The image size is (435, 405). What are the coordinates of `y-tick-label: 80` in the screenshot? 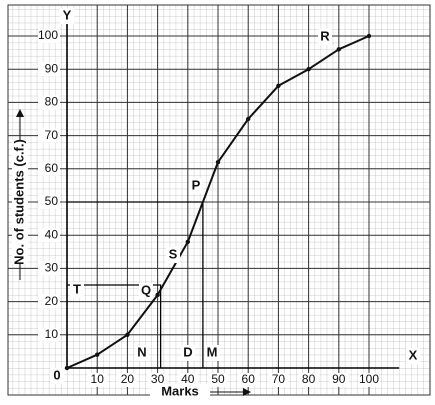 It's located at (52, 102).